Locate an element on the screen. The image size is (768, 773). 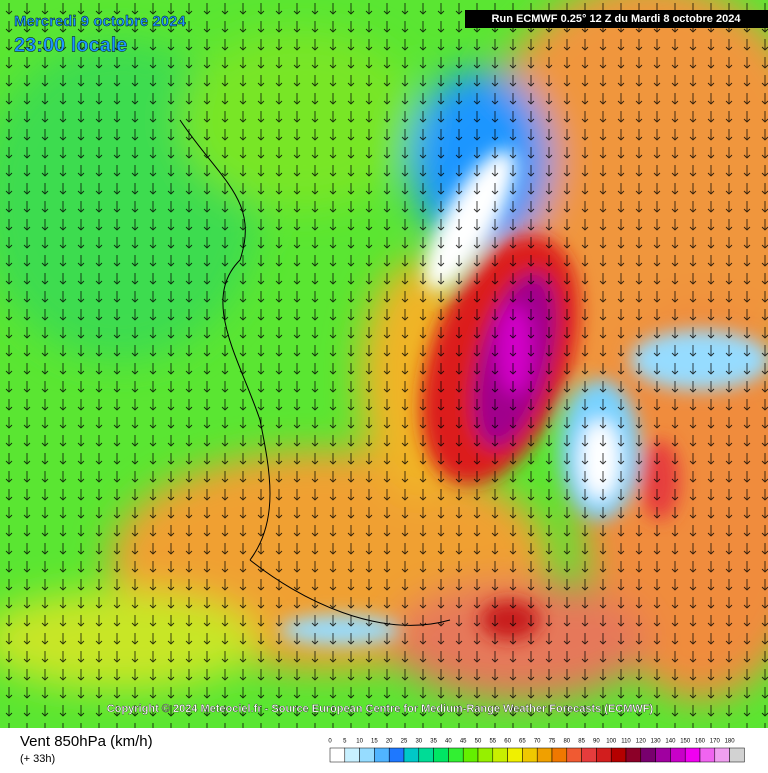
legend-label: 50 is located at coordinates (478, 742).